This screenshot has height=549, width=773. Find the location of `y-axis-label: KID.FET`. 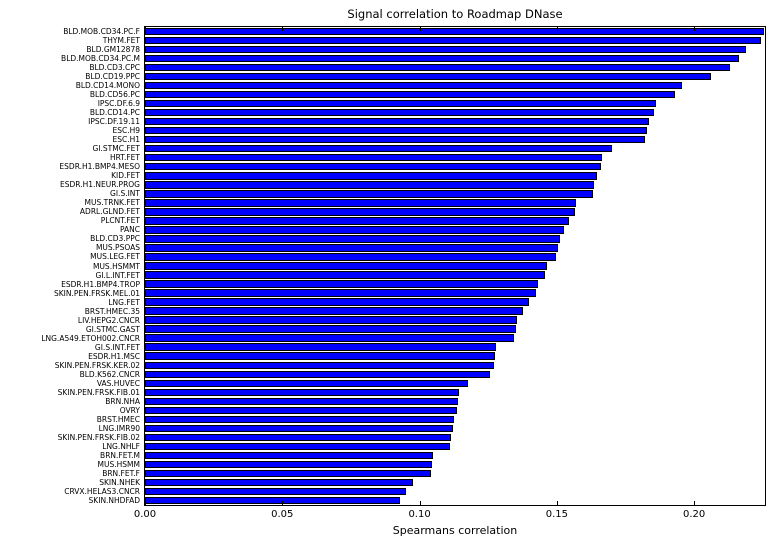

y-axis-label: KID.FET is located at coordinates (125, 176).